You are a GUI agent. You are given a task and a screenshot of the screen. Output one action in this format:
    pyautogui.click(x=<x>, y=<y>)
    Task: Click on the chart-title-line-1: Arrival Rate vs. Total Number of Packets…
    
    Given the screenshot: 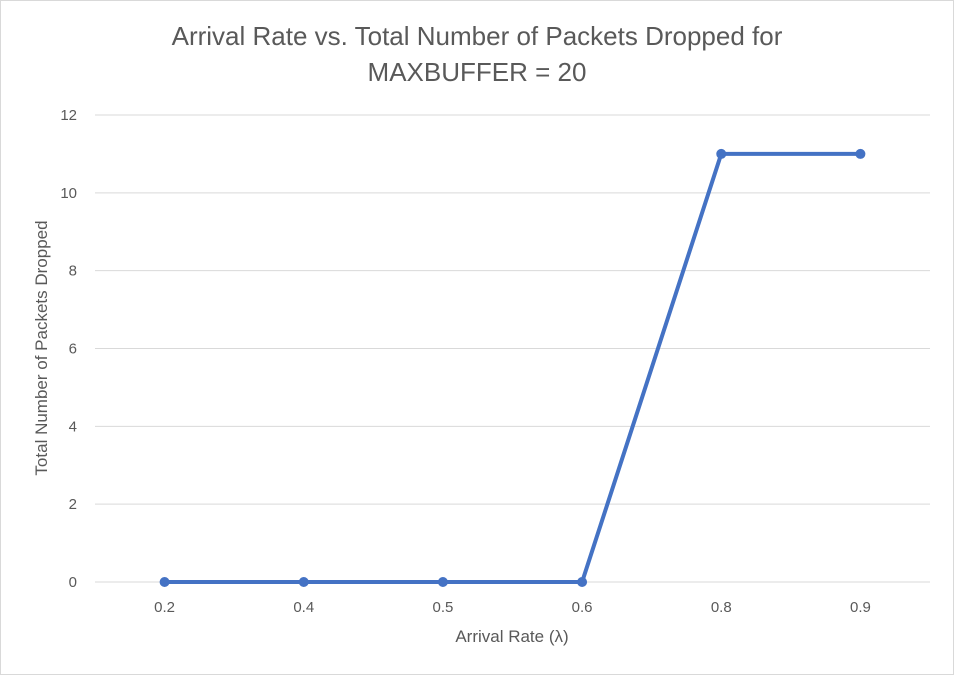 What is the action you would take?
    pyautogui.click(x=477, y=36)
    